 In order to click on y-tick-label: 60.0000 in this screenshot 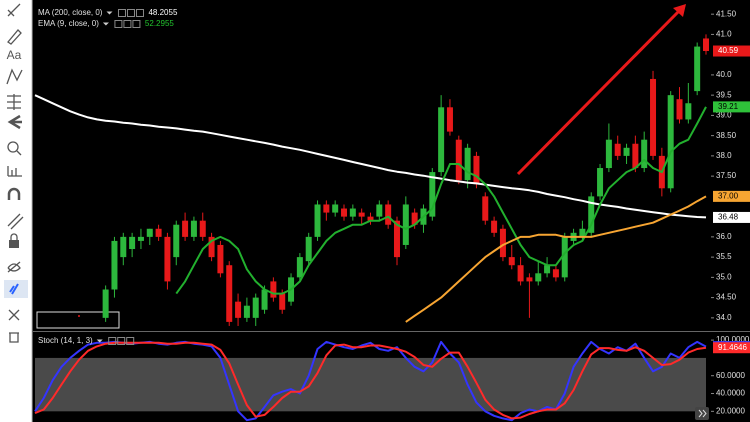, I will do `click(730, 375)`.